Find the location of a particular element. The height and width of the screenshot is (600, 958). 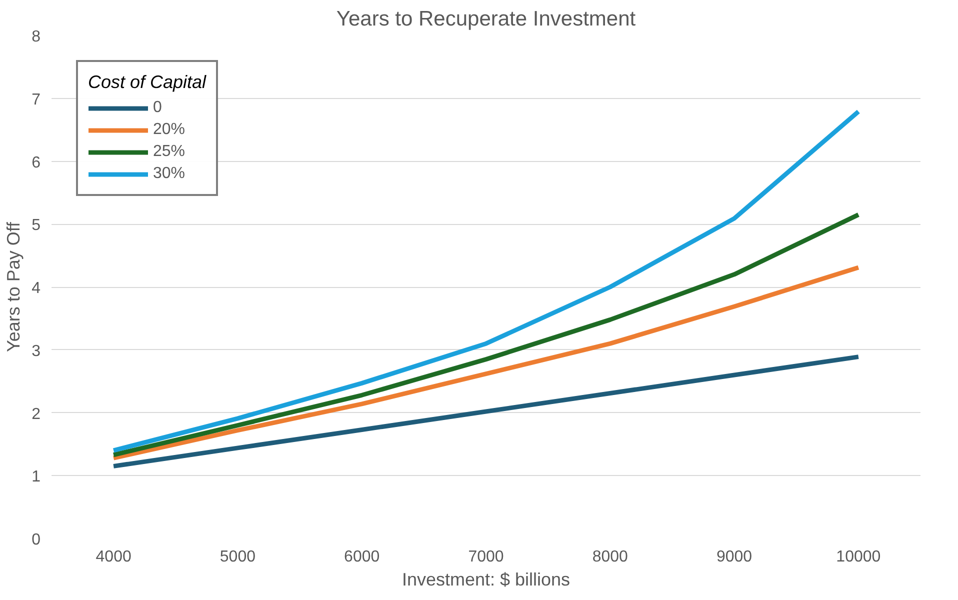

y-tick-label: 5 is located at coordinates (36, 225).